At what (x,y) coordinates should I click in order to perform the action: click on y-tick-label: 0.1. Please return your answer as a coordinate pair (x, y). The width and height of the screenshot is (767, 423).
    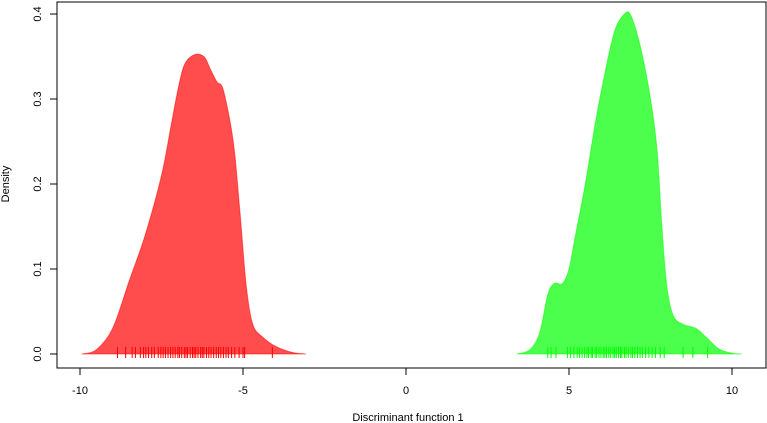
    Looking at the image, I should click on (38, 268).